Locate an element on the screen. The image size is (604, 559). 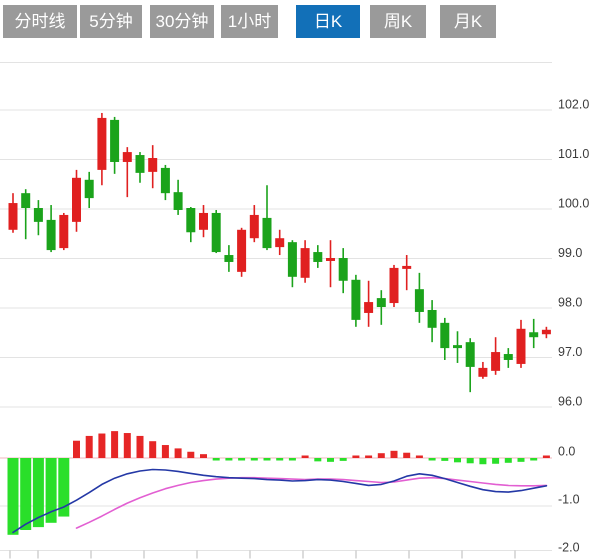
price-axis-label: 101.0 is located at coordinates (573, 154).